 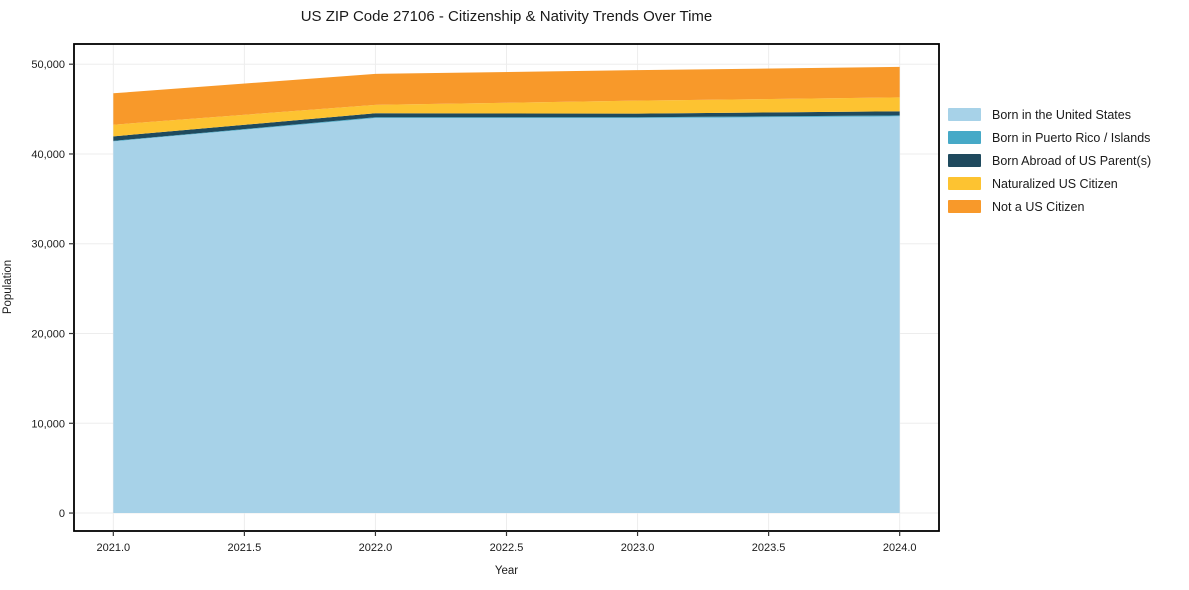 What do you see at coordinates (113, 548) in the screenshot?
I see `x-tick-label: 2021.0` at bounding box center [113, 548].